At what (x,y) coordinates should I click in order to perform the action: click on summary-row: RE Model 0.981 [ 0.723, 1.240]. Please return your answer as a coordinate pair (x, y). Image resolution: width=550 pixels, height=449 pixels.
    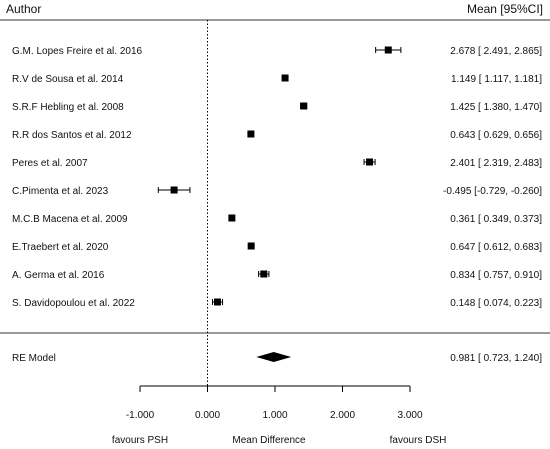
    Looking at the image, I should click on (277, 358).